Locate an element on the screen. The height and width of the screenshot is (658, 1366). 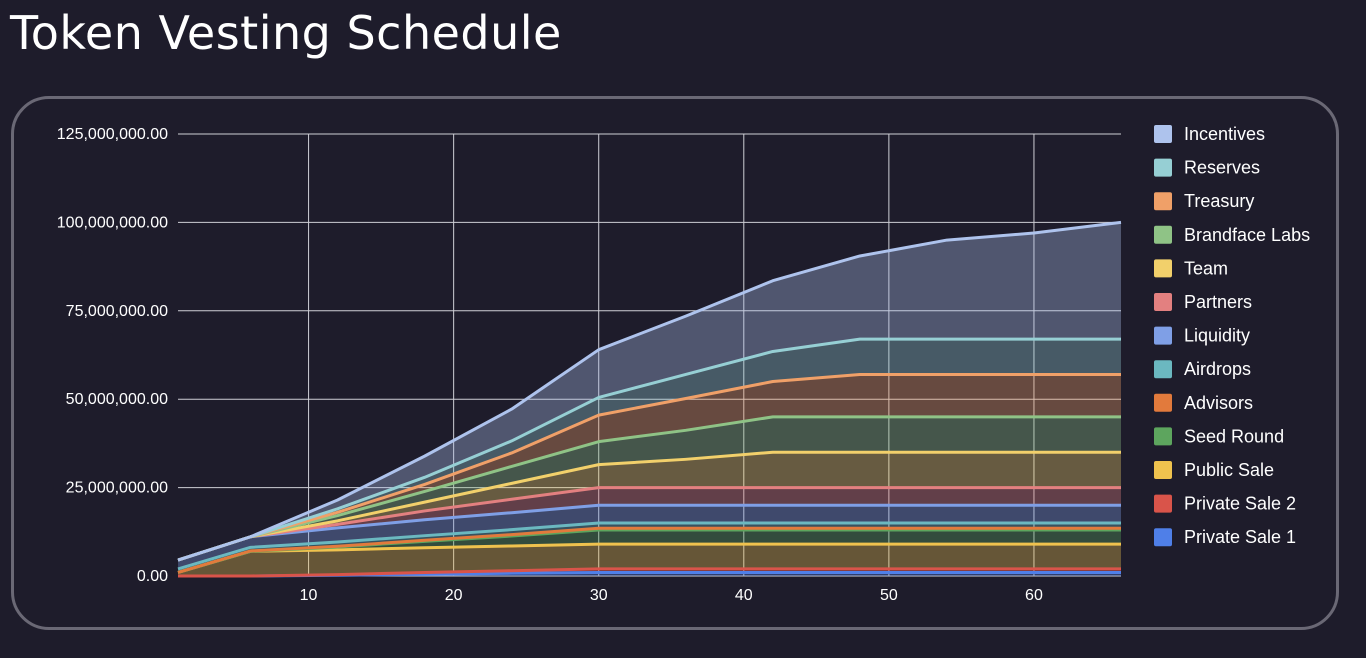
legend-label: Reserves is located at coordinates (1222, 168).